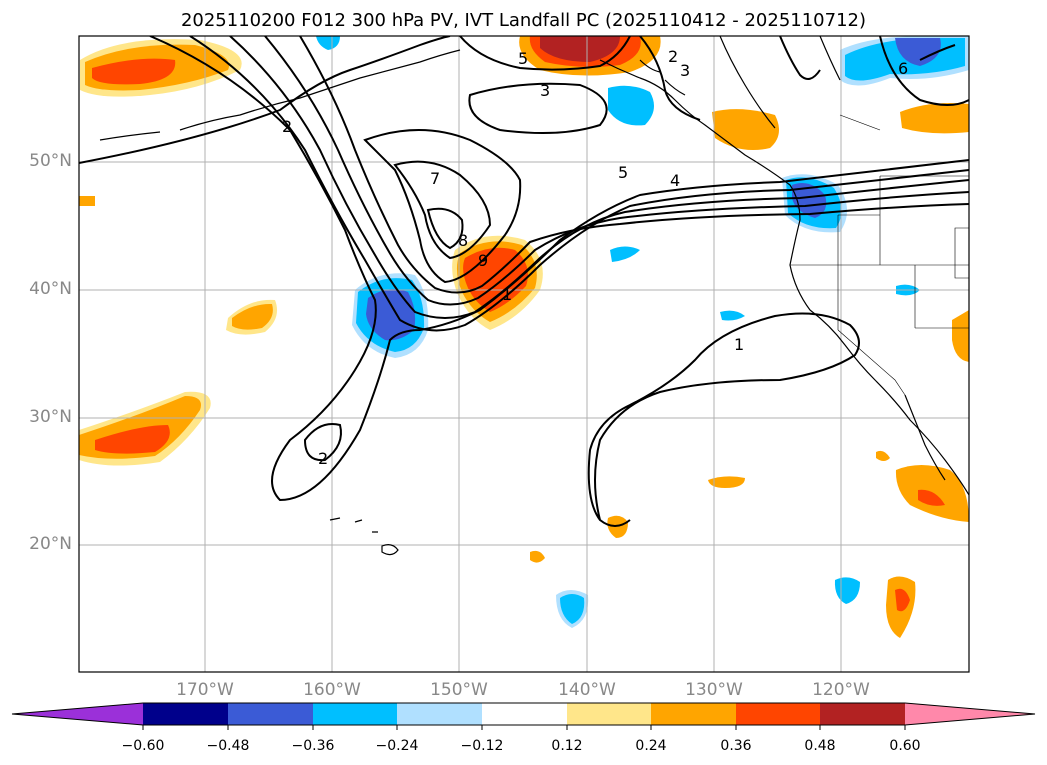 The image size is (1047, 765). What do you see at coordinates (651, 746) in the screenshot?
I see `colorbar-tick-label: 0.24` at bounding box center [651, 746].